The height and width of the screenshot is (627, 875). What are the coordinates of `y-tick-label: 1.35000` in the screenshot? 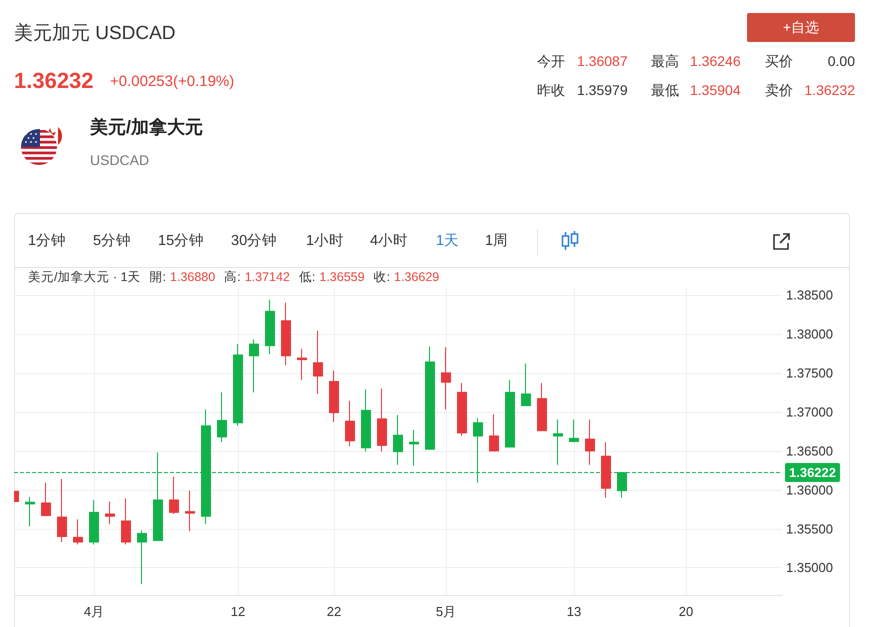 It's located at (809, 568).